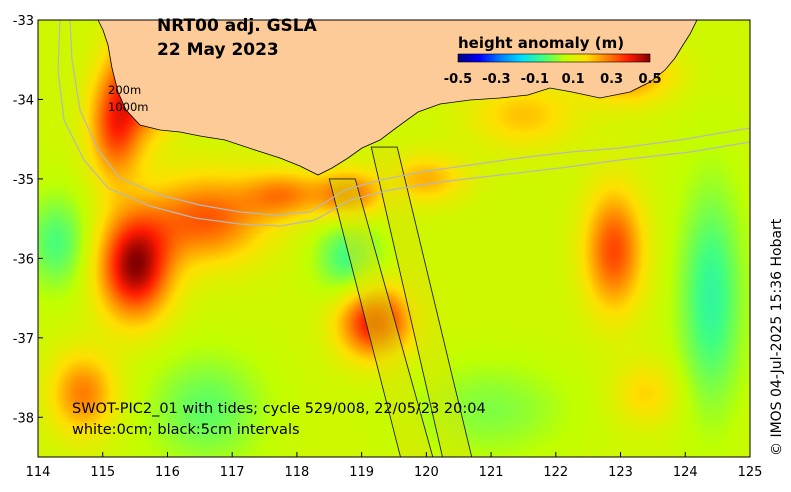 This screenshot has height=492, width=791. What do you see at coordinates (23, 418) in the screenshot?
I see `y-tick-label: -38` at bounding box center [23, 418].